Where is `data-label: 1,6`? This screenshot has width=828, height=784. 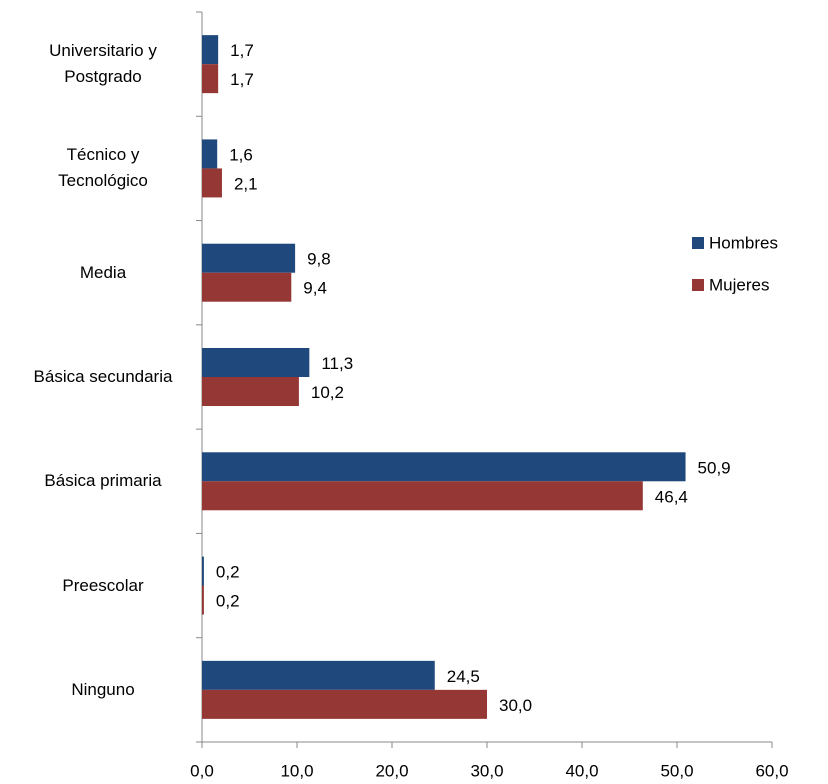
data-label: 1,6 is located at coordinates (241, 154).